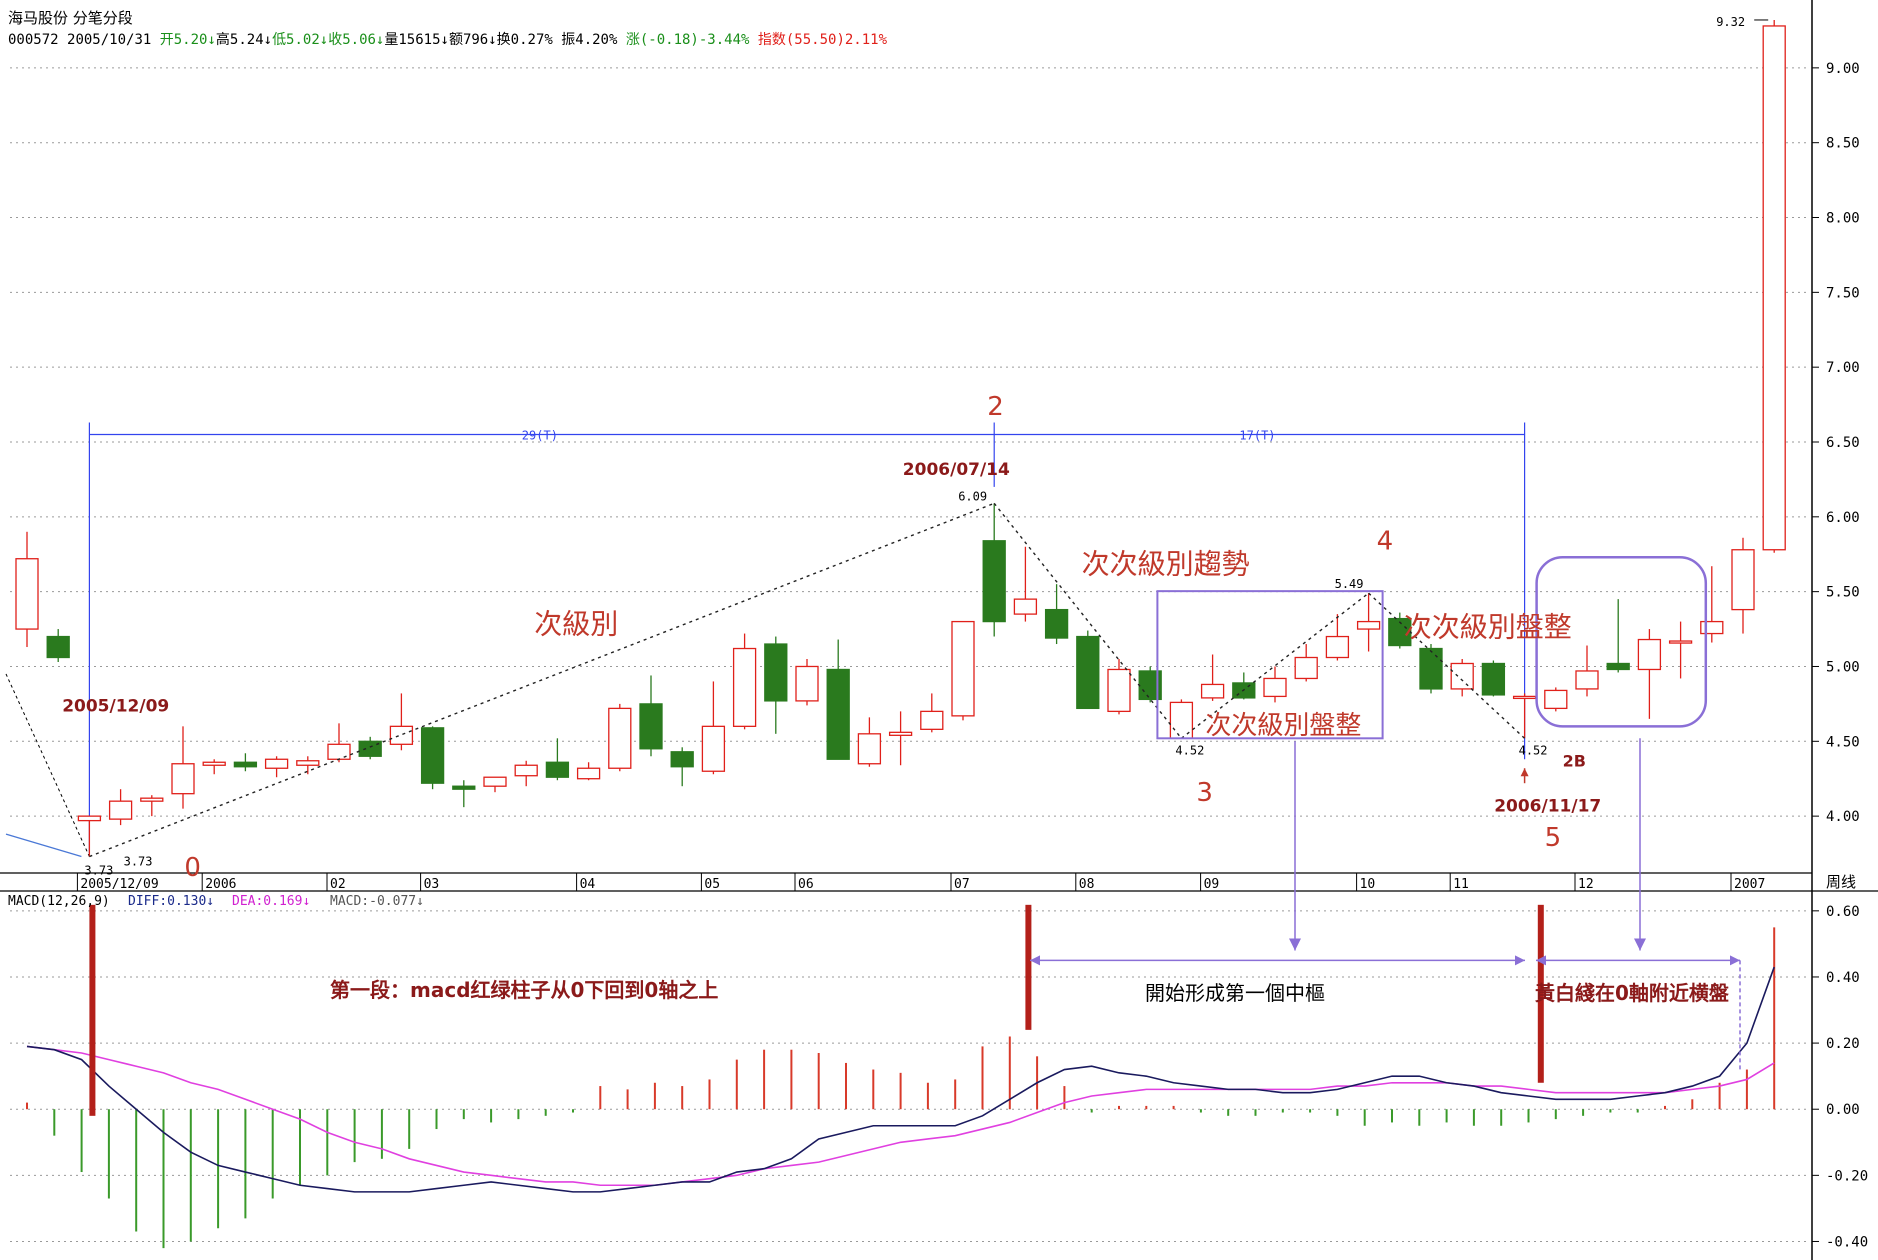  I want to click on quote-close: 收5.06↓, so click(356, 40).